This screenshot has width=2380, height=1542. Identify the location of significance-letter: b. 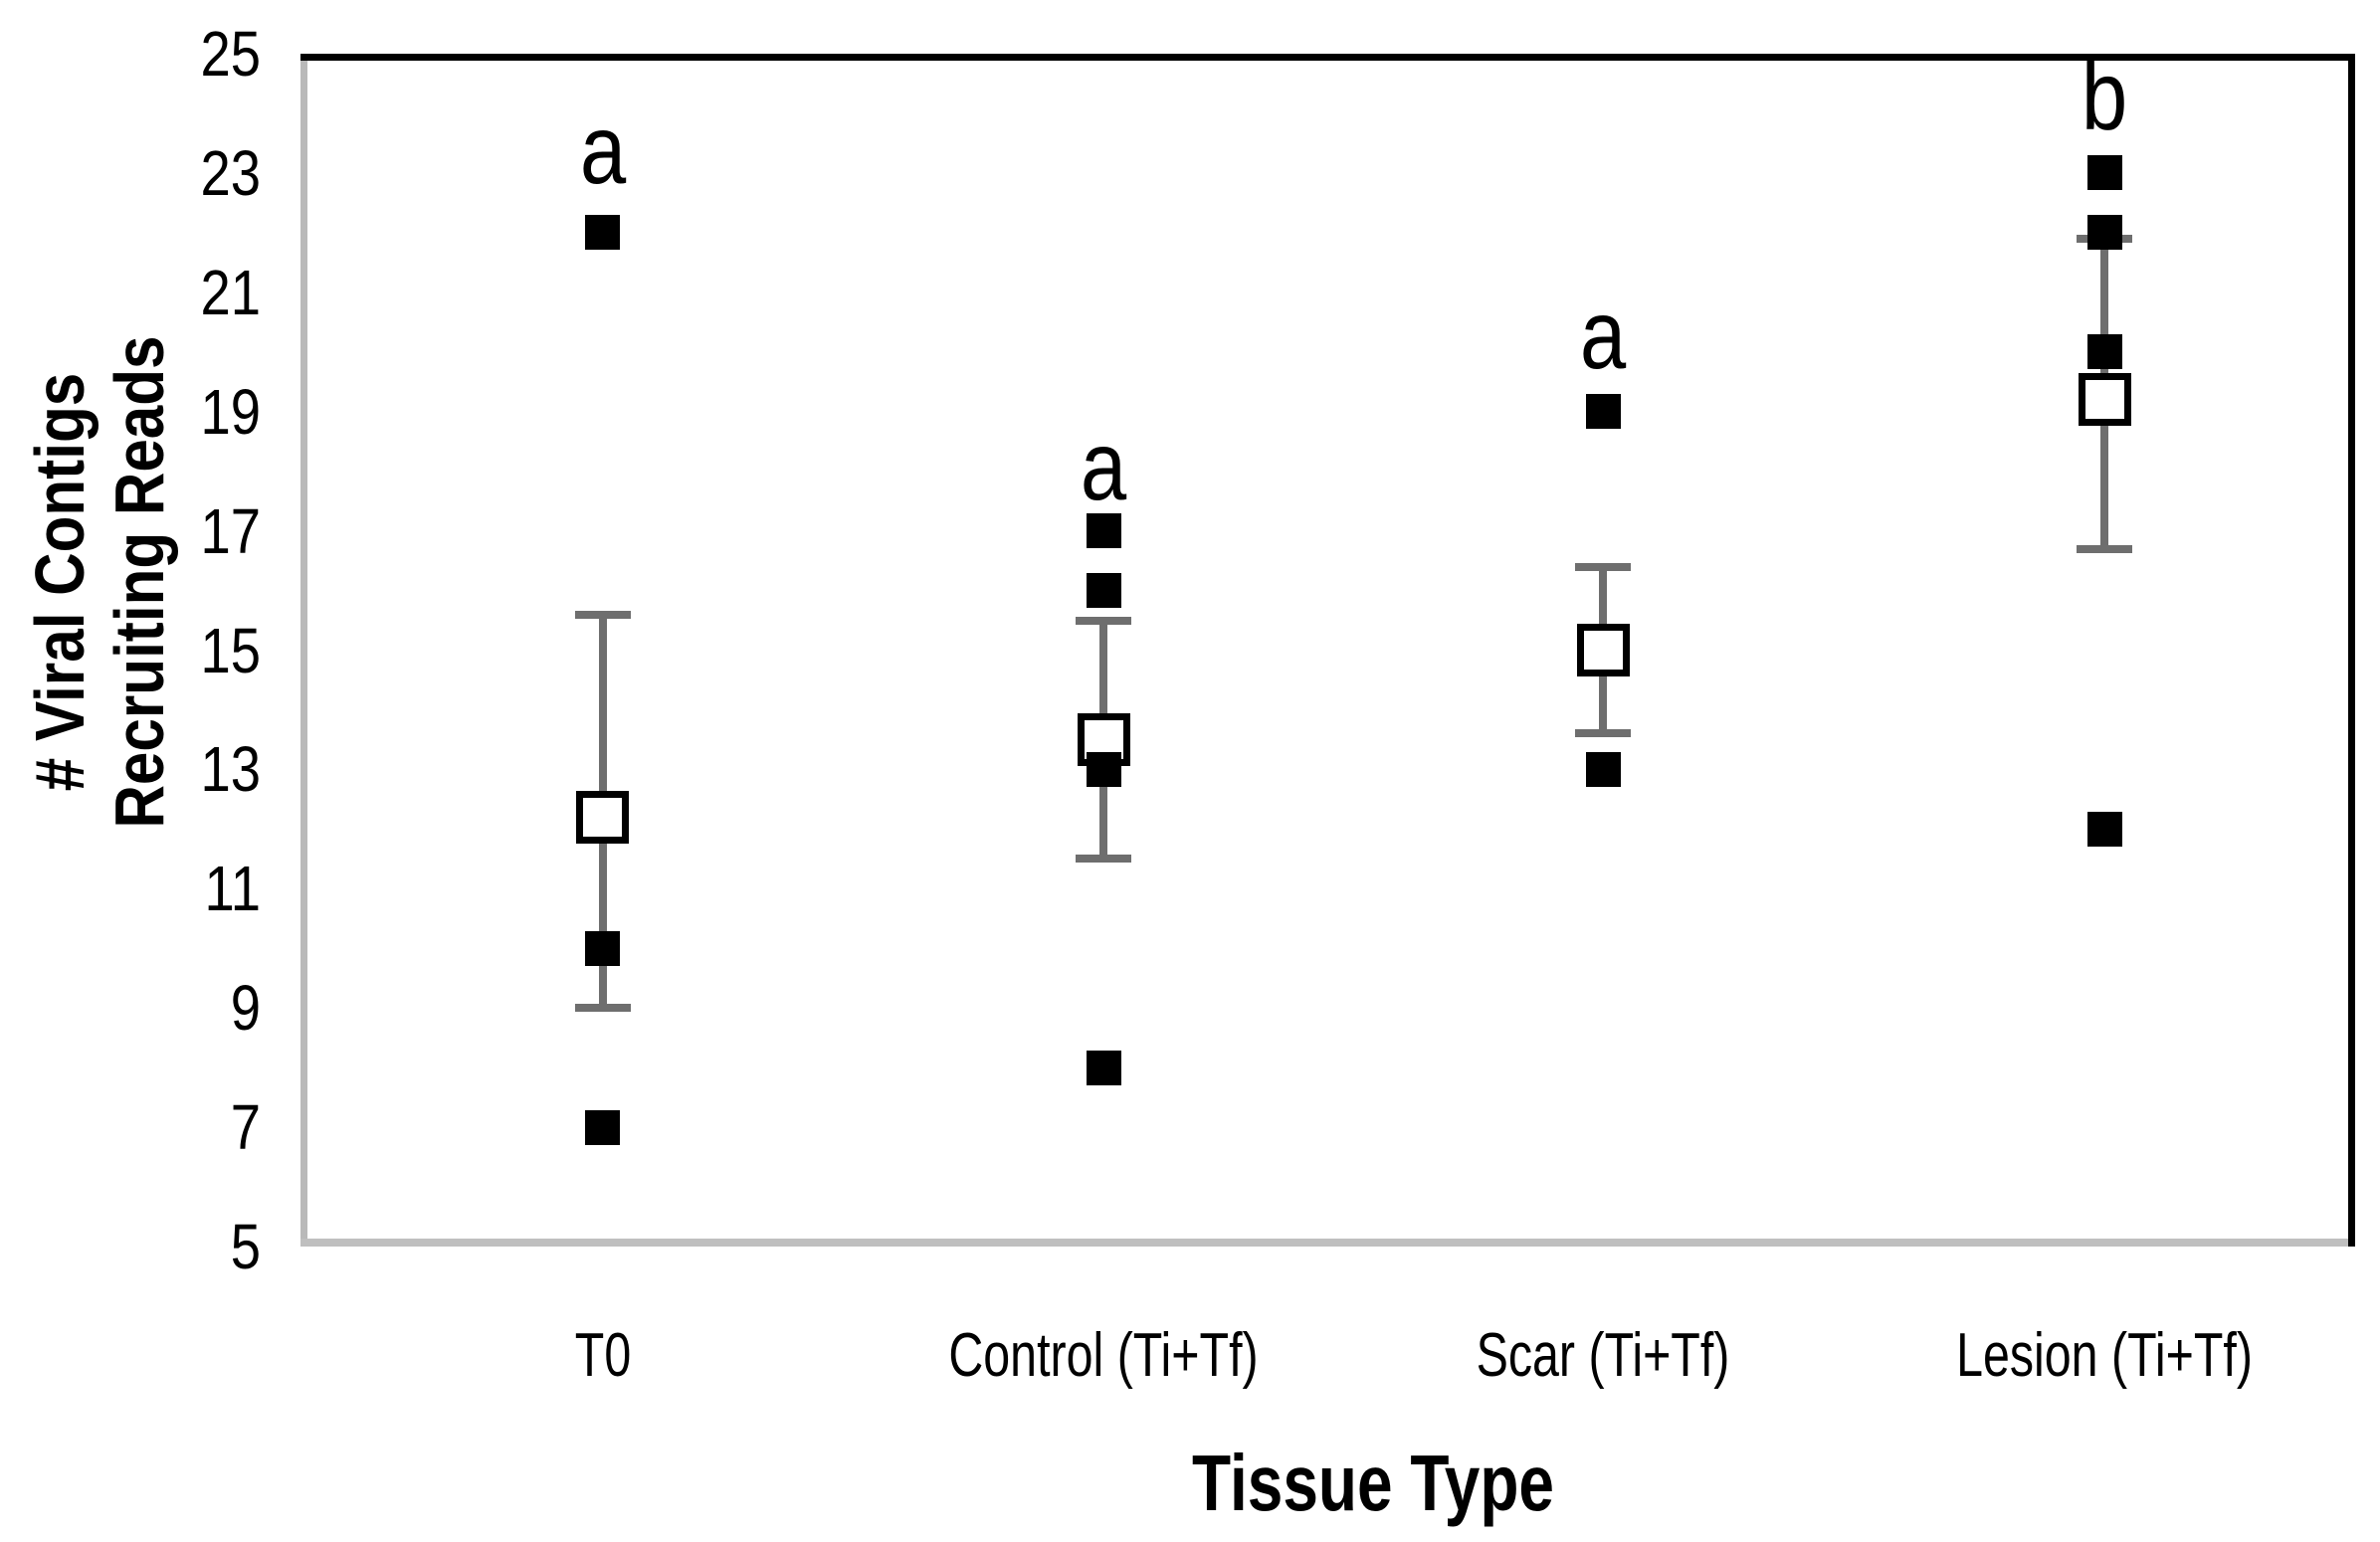
(2104, 95).